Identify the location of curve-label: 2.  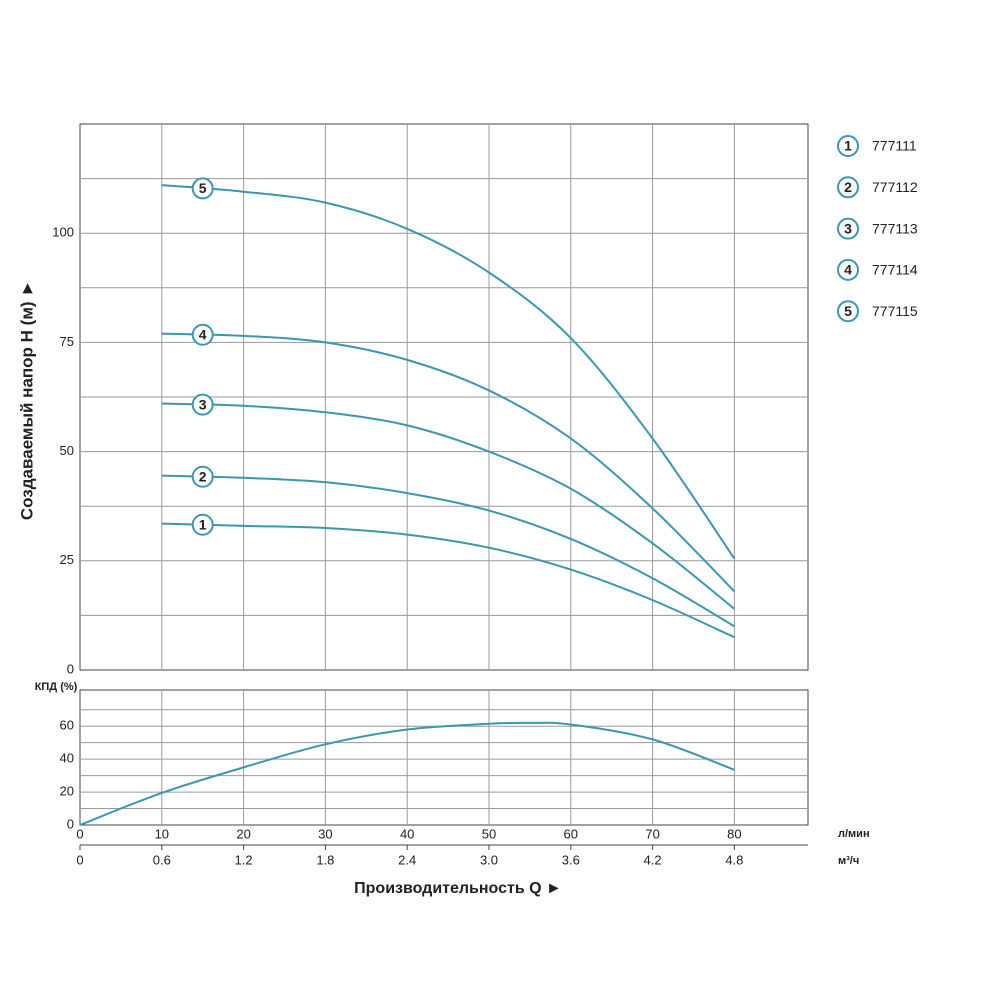
(203, 476).